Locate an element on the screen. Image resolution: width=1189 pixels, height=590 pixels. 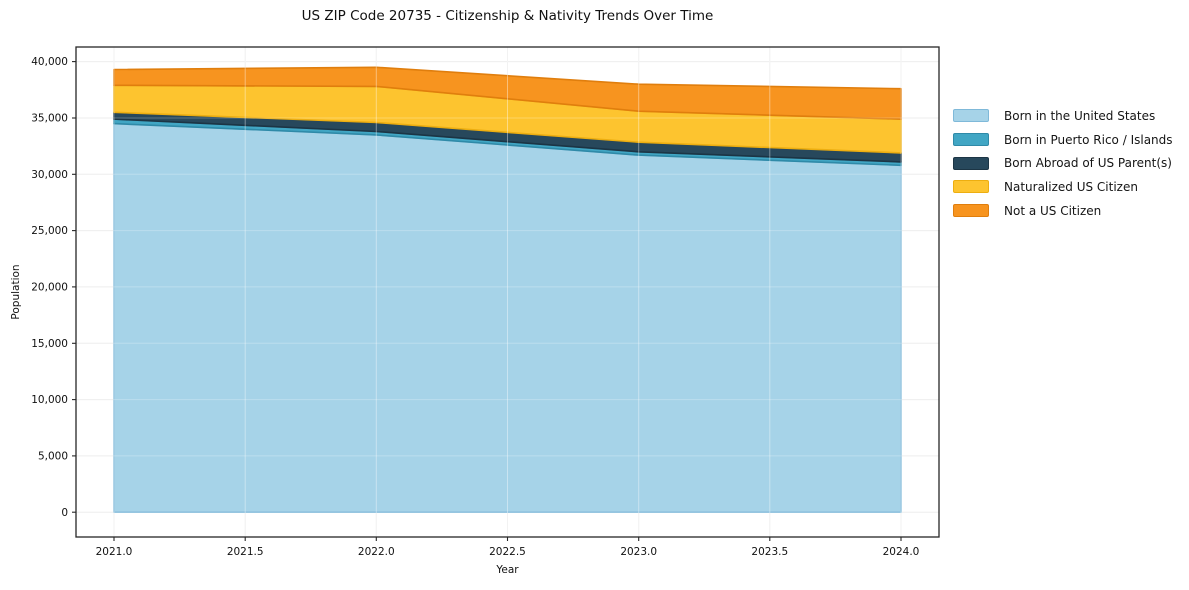
y-tick-label: 20,000 is located at coordinates (49, 288).